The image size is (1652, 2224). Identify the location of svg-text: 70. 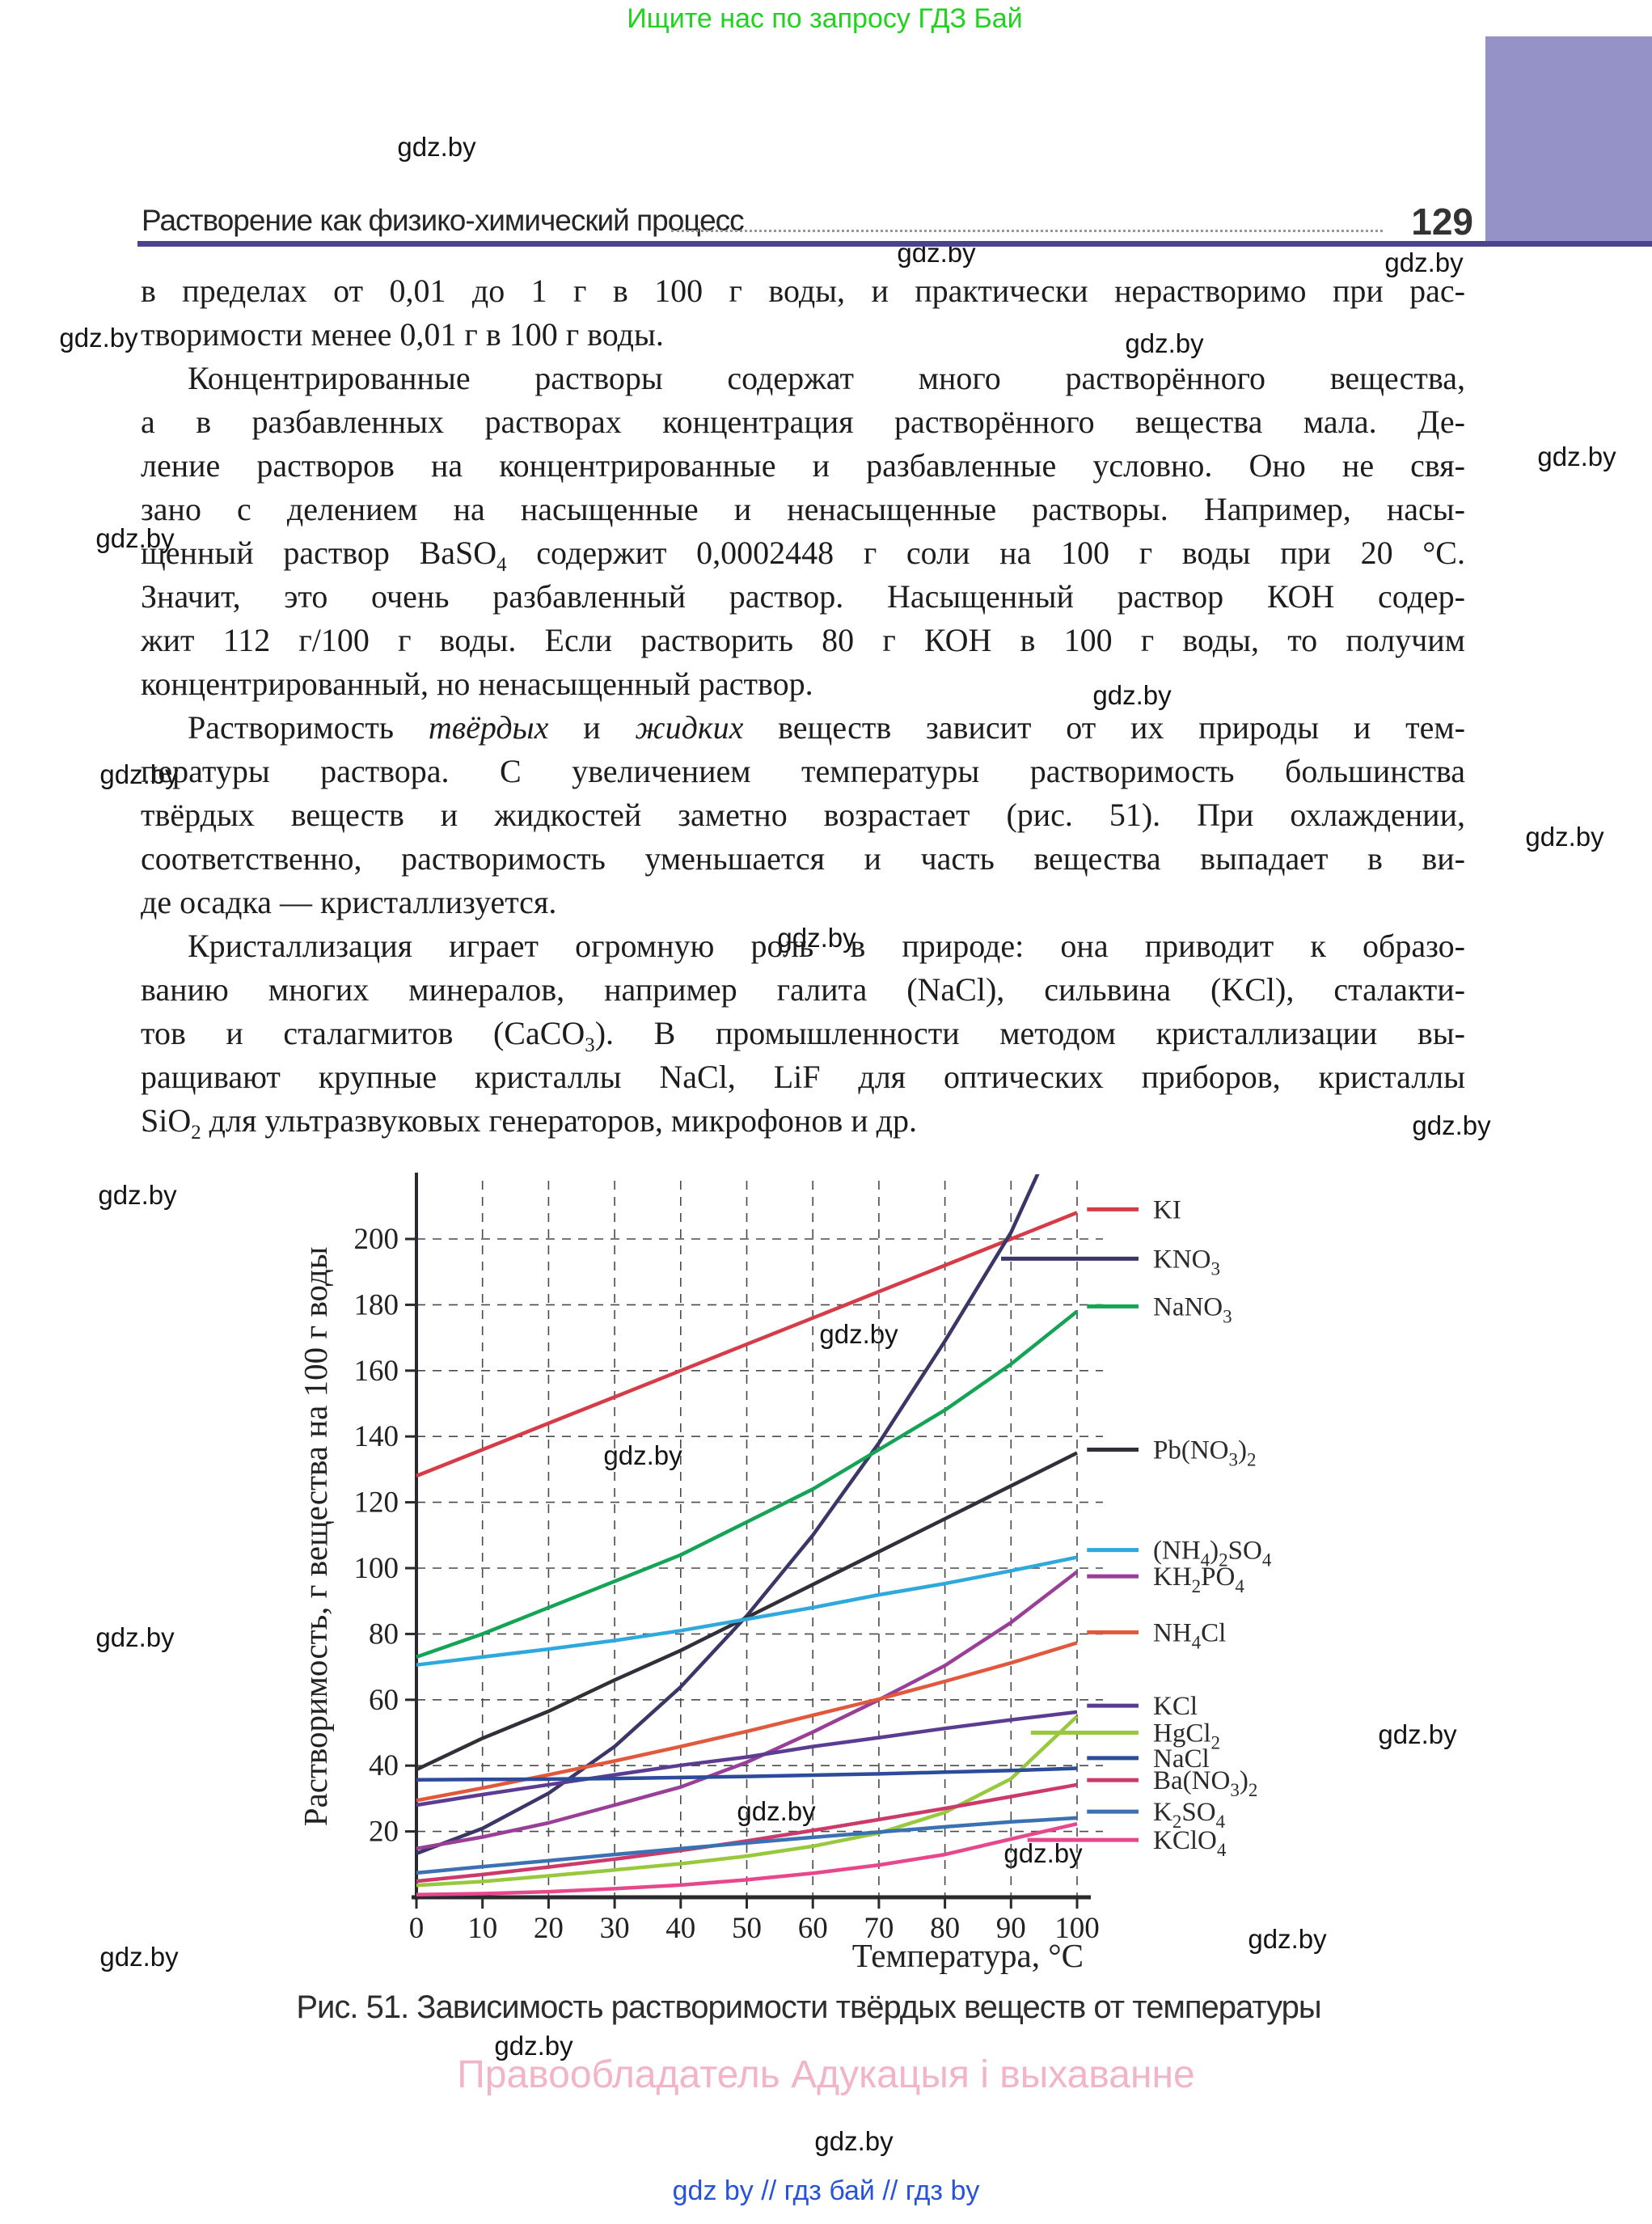
(879, 1928).